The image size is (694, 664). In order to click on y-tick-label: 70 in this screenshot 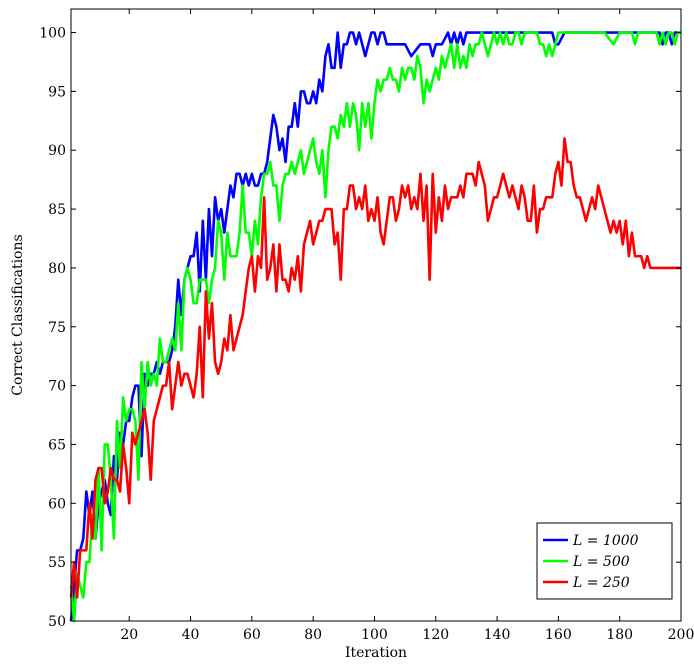, I will do `click(57, 387)`.